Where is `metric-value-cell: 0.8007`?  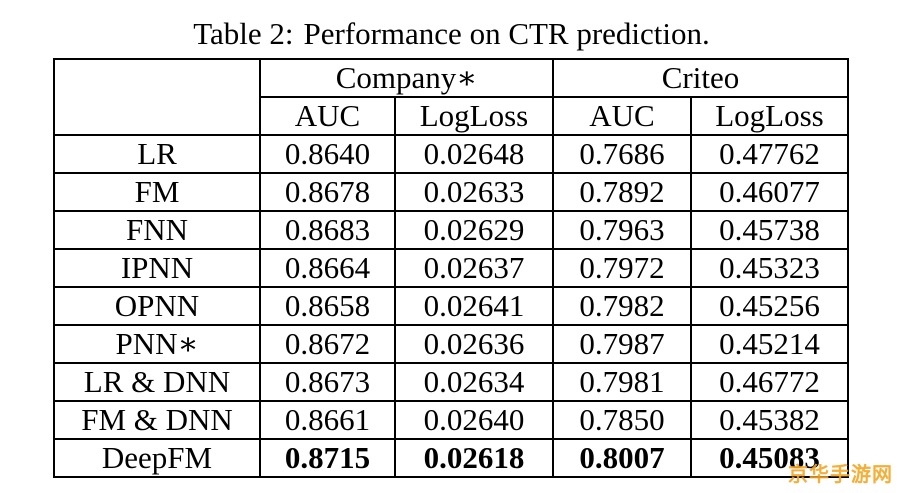
metric-value-cell: 0.8007 is located at coordinates (622, 458).